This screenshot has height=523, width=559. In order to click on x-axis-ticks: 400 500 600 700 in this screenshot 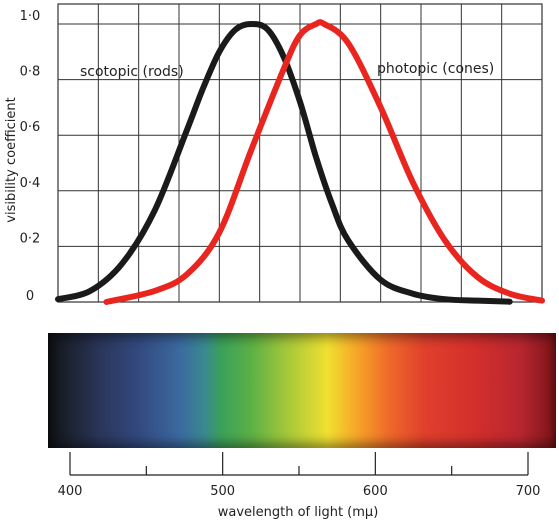, I will do `click(299, 475)`.